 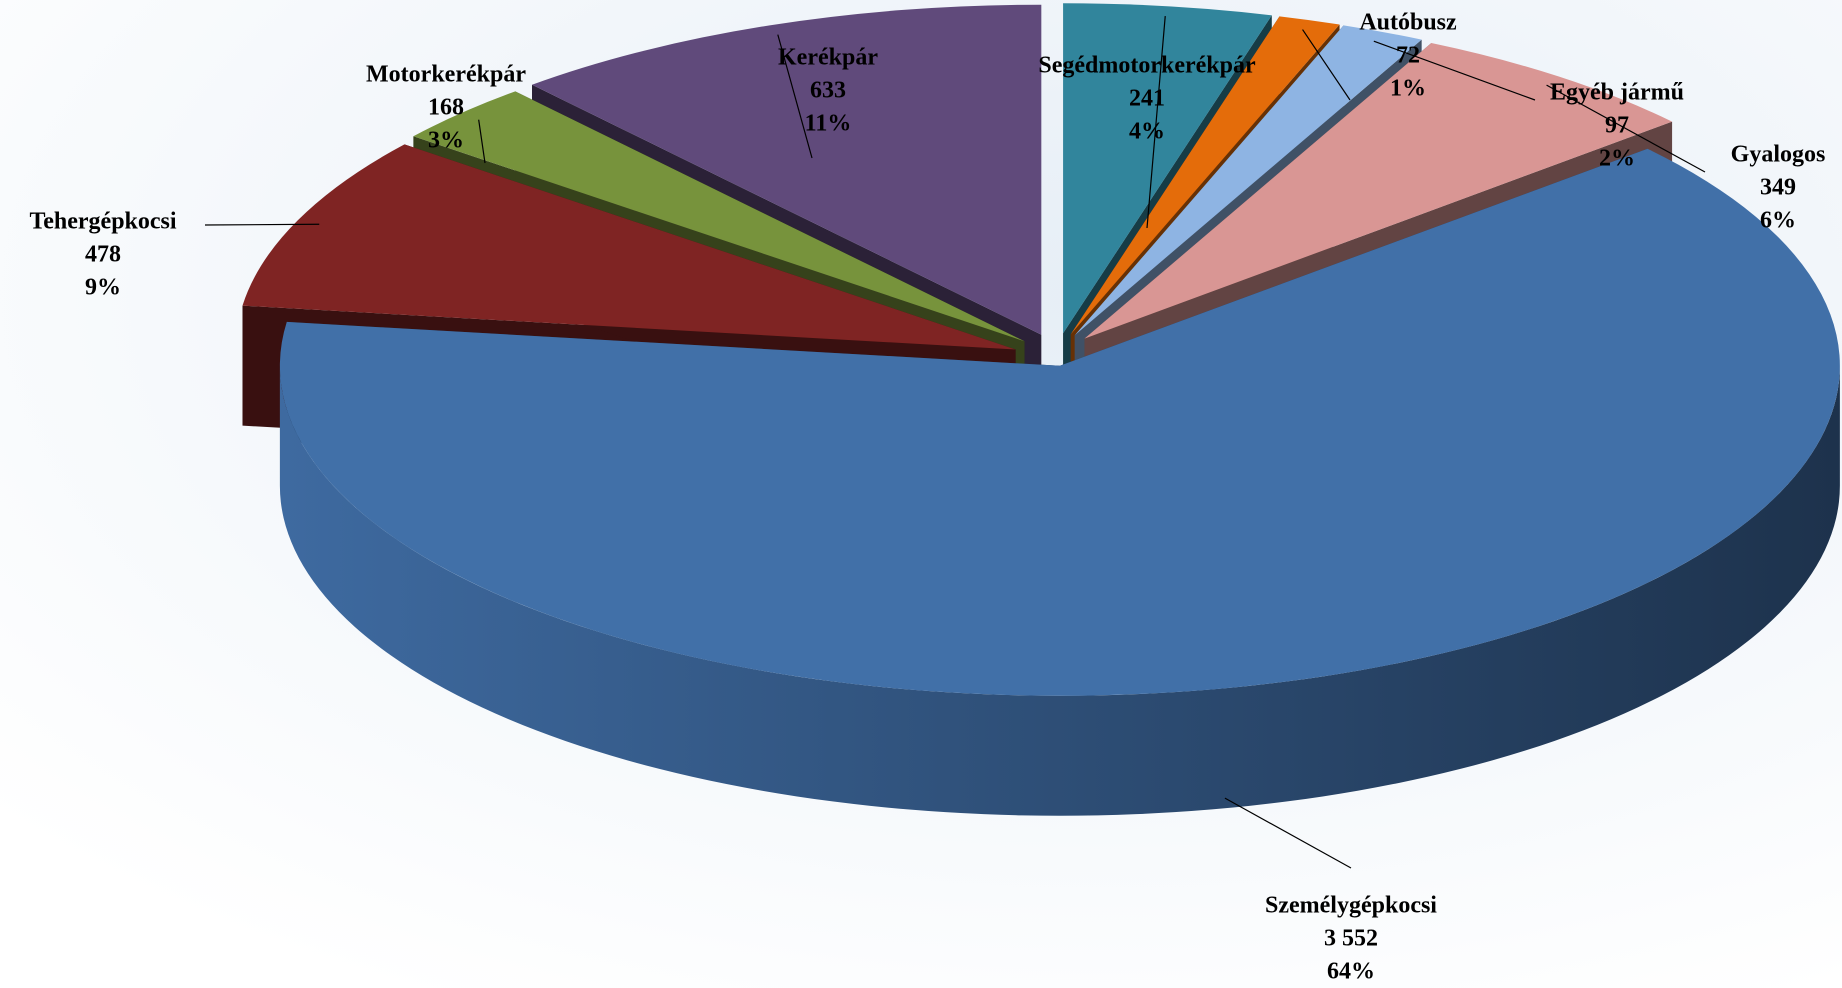 What do you see at coordinates (828, 58) in the screenshot?
I see `category-label: Kerékpár` at bounding box center [828, 58].